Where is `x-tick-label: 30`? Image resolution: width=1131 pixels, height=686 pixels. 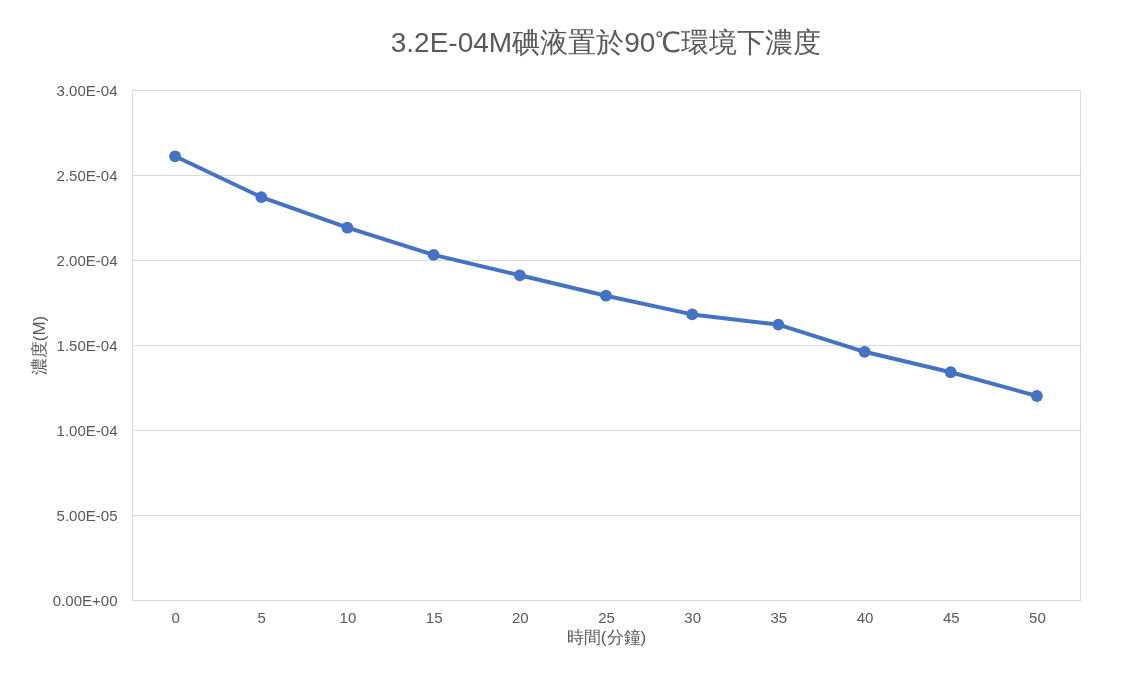
x-tick-label: 30 is located at coordinates (693, 617).